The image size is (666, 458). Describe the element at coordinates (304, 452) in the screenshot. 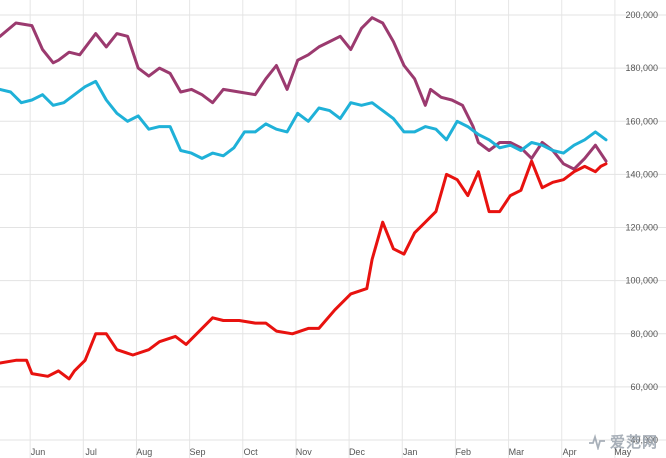

I see `x-tick-label: Nov` at that location.